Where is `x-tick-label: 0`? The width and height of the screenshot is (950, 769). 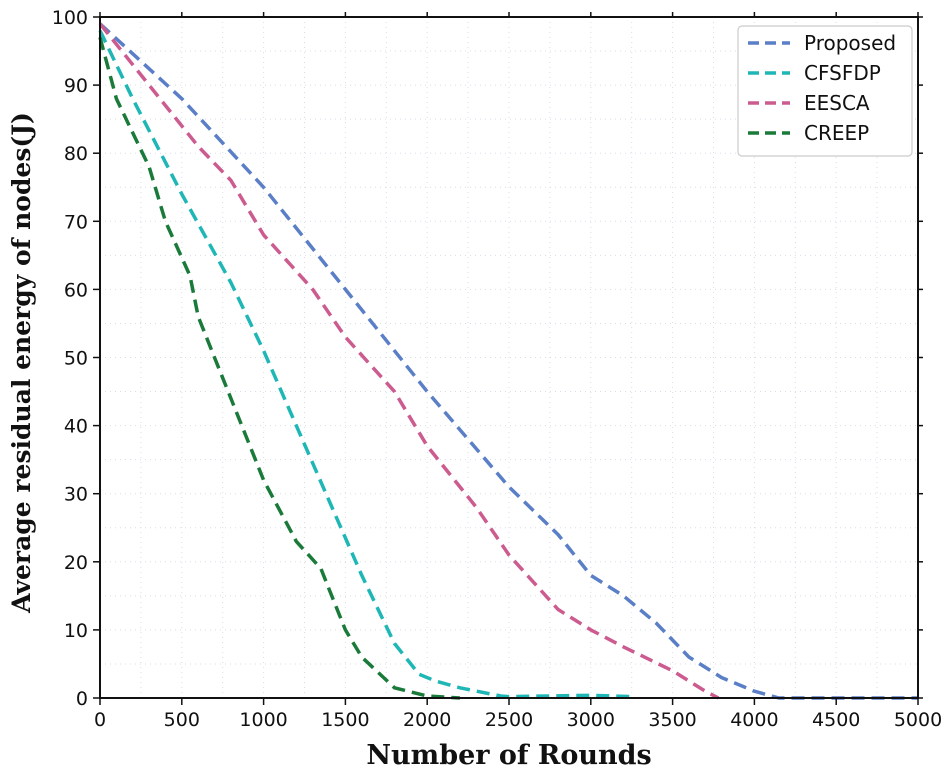
x-tick-label: 0 is located at coordinates (100, 720).